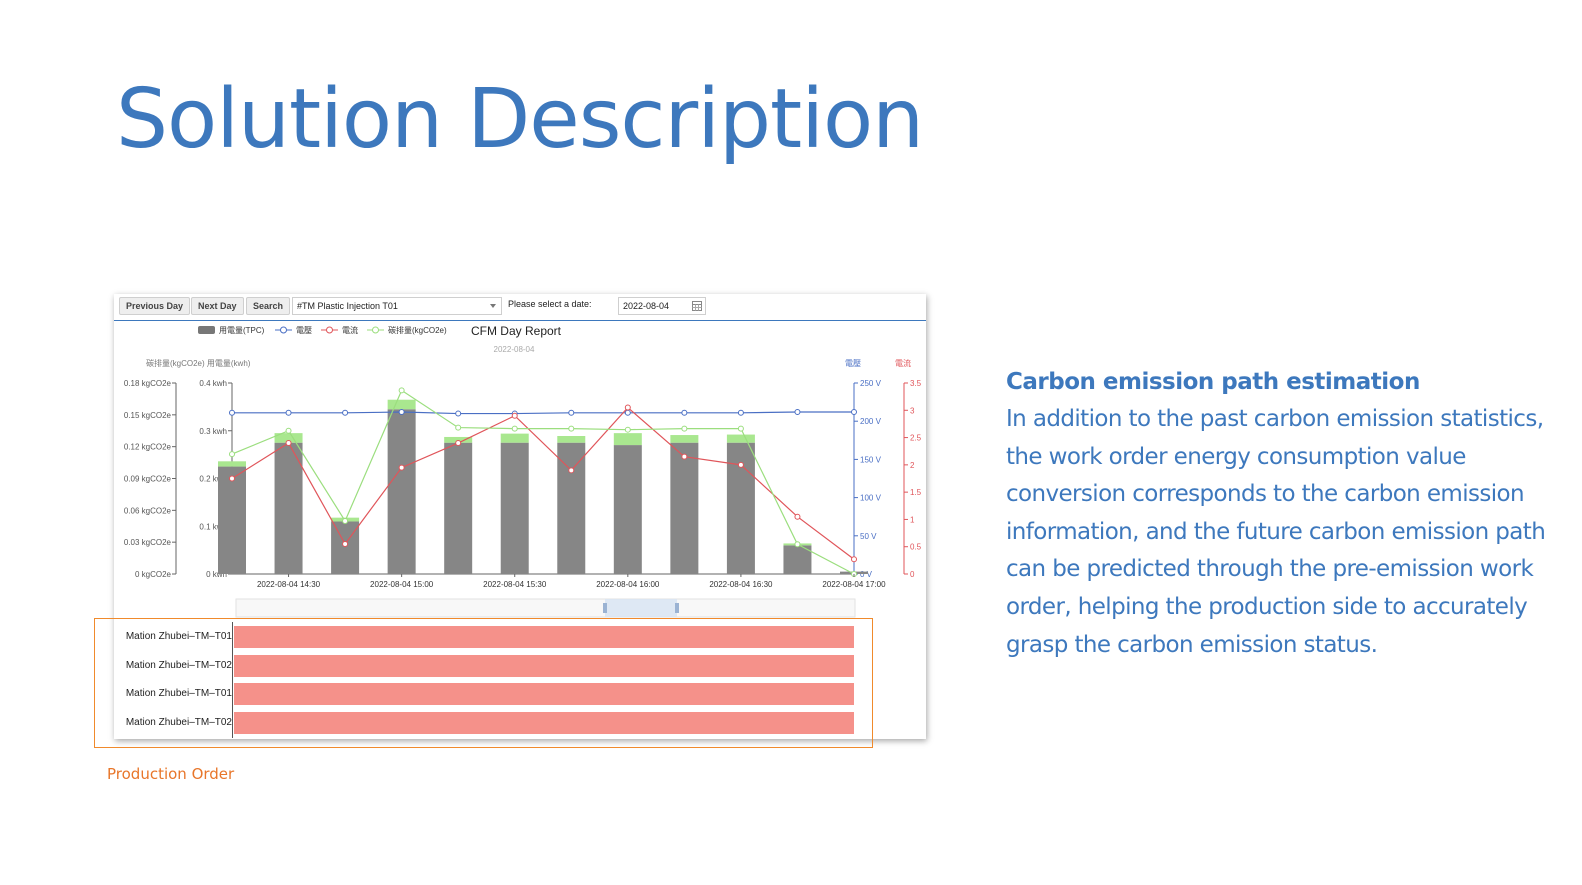  I want to click on voltage-tick-label: 0 V, so click(866, 574).